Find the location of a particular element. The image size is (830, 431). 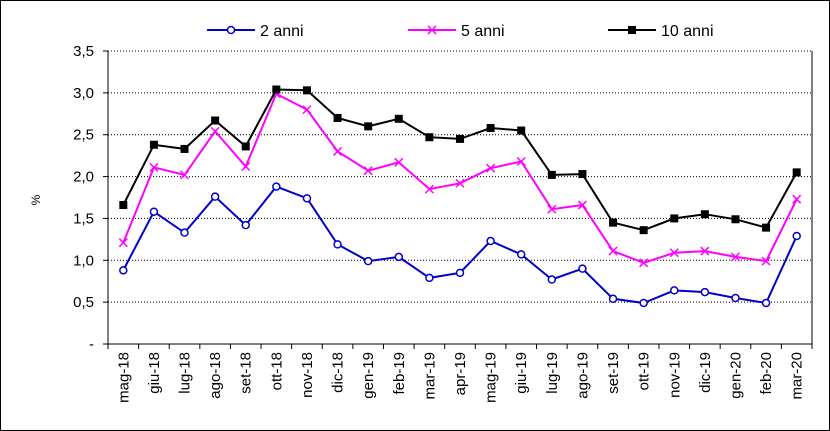

legend: 2 anni 5 anni 10 anni is located at coordinates (460, 31).